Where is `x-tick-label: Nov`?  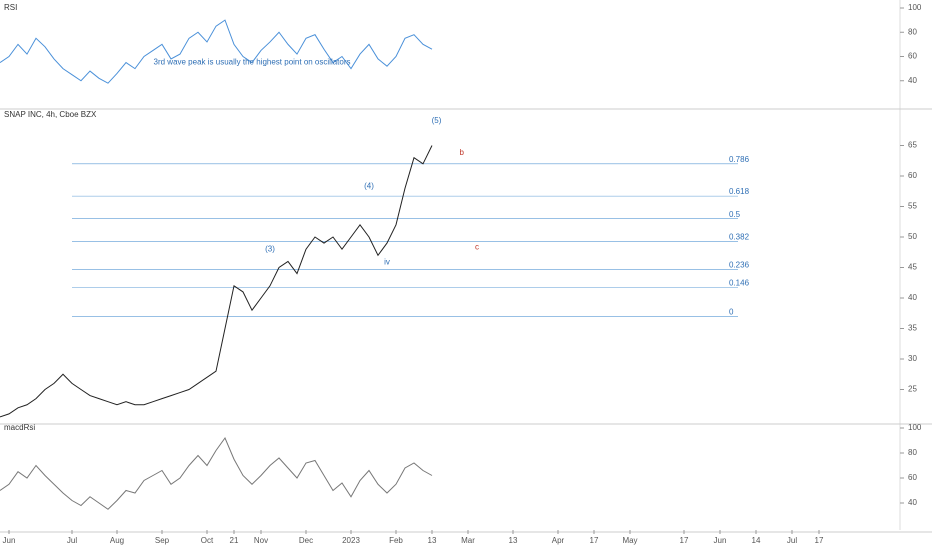 x-tick-label: Nov is located at coordinates (261, 540).